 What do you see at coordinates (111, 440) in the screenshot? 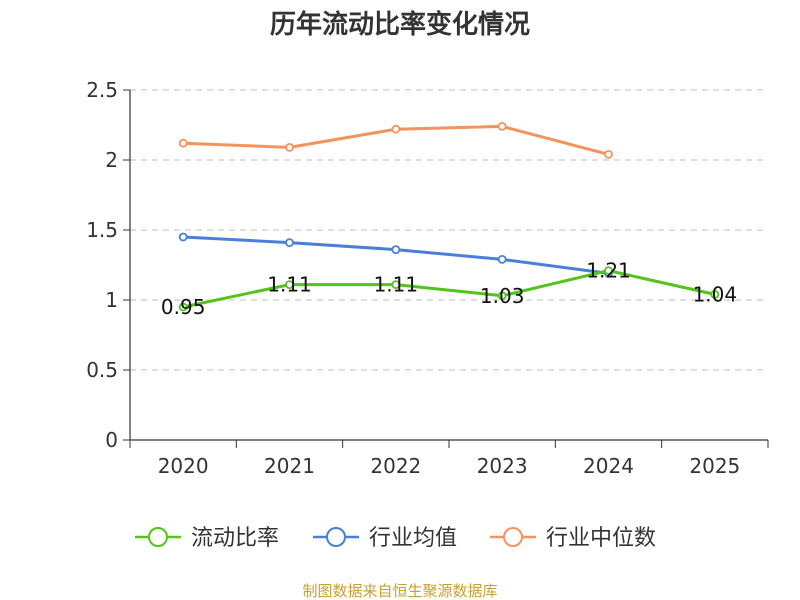
I see `y-tick-label: 0` at bounding box center [111, 440].